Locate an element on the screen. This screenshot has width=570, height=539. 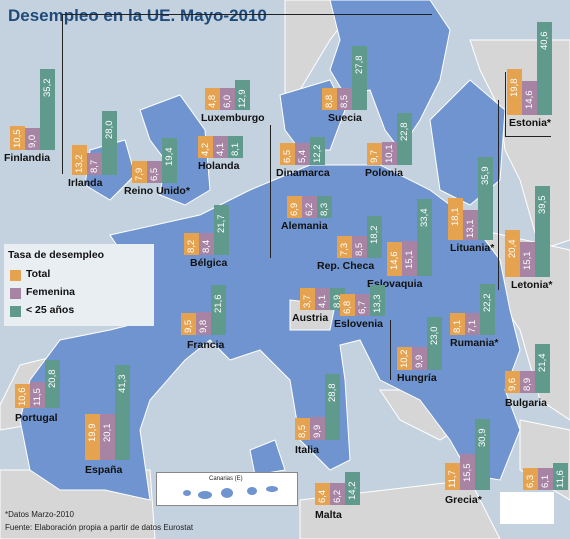
bar-youth: 12,2 is located at coordinates (317, 150).